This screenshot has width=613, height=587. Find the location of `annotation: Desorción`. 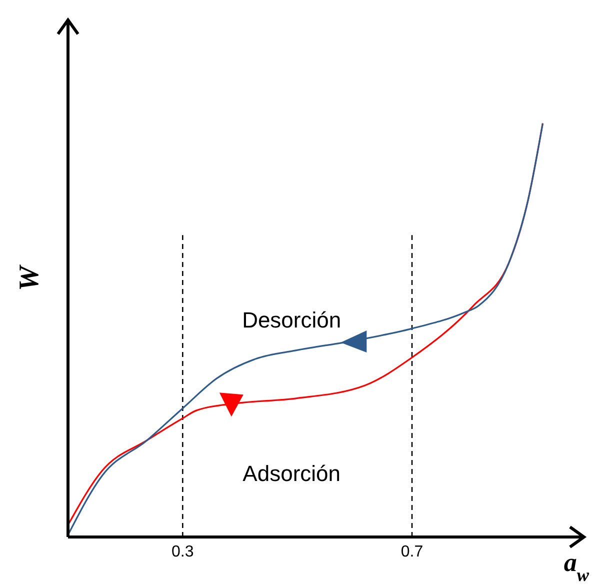

annotation: Desorción is located at coordinates (292, 320).